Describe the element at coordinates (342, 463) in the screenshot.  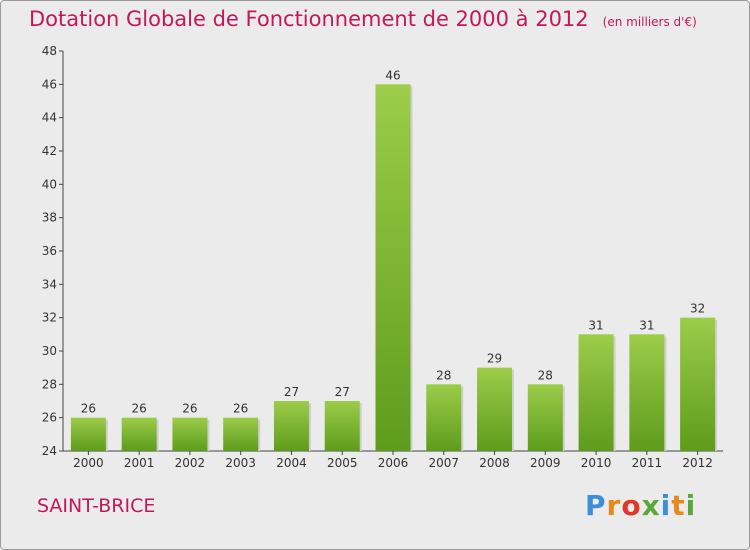
I see `x-tick-label: 2005` at that location.